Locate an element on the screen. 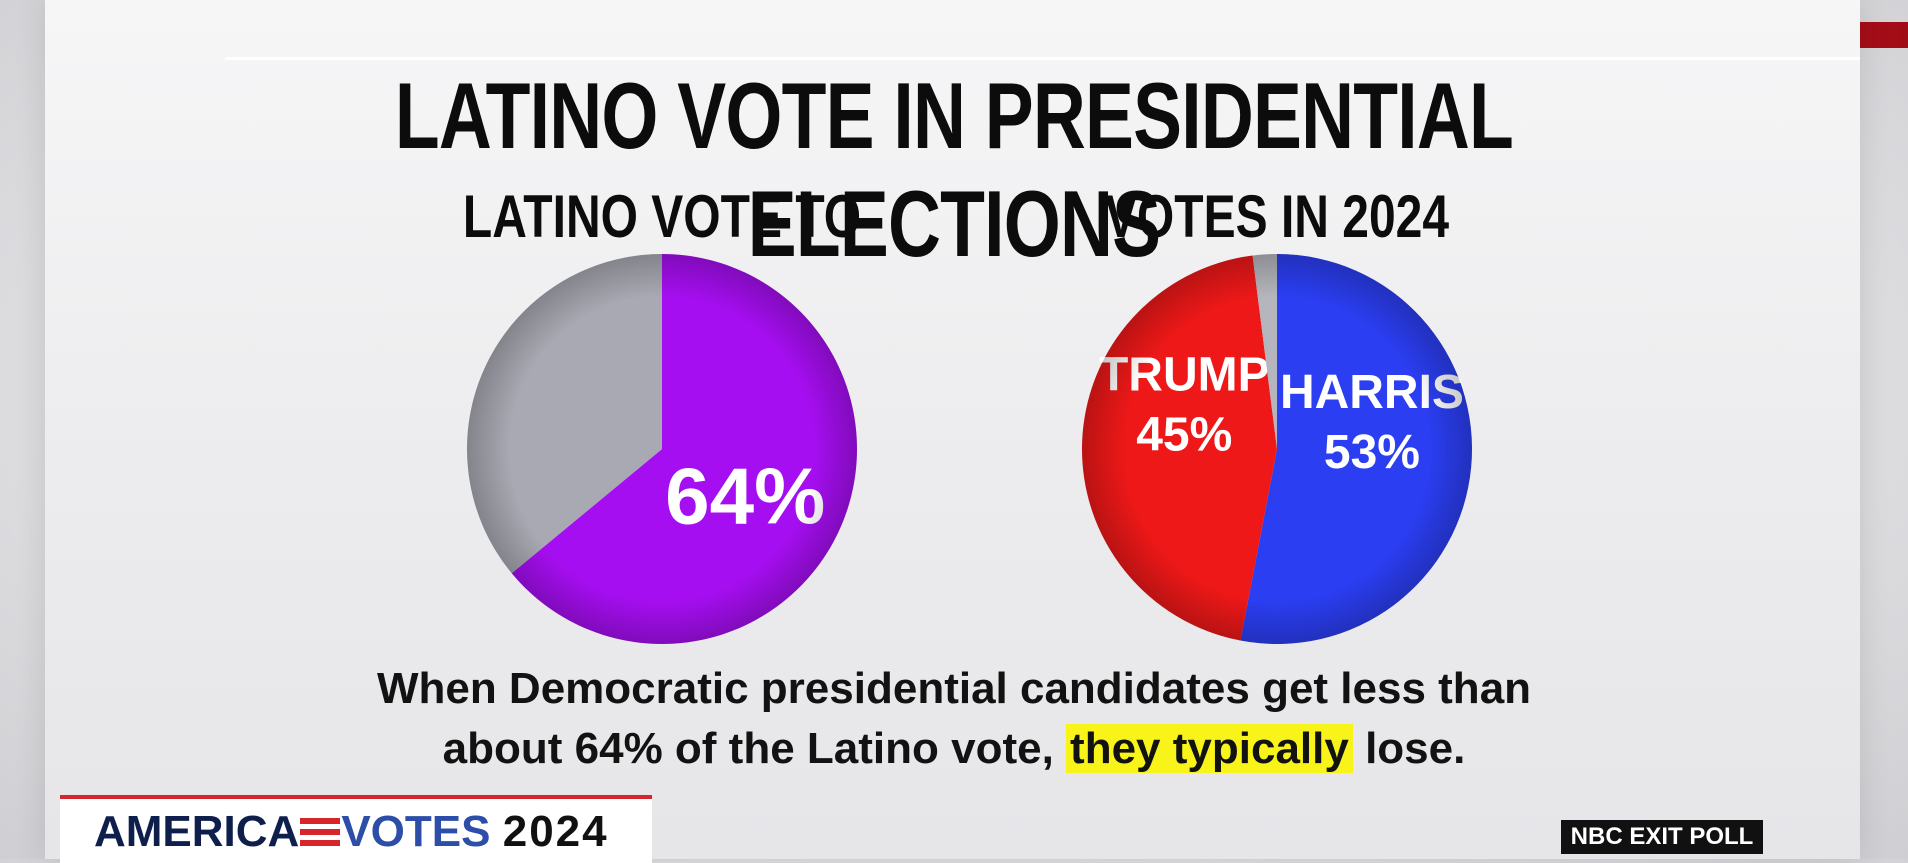 This screenshot has width=1908, height=863. pie-1-shading is located at coordinates (662, 449).